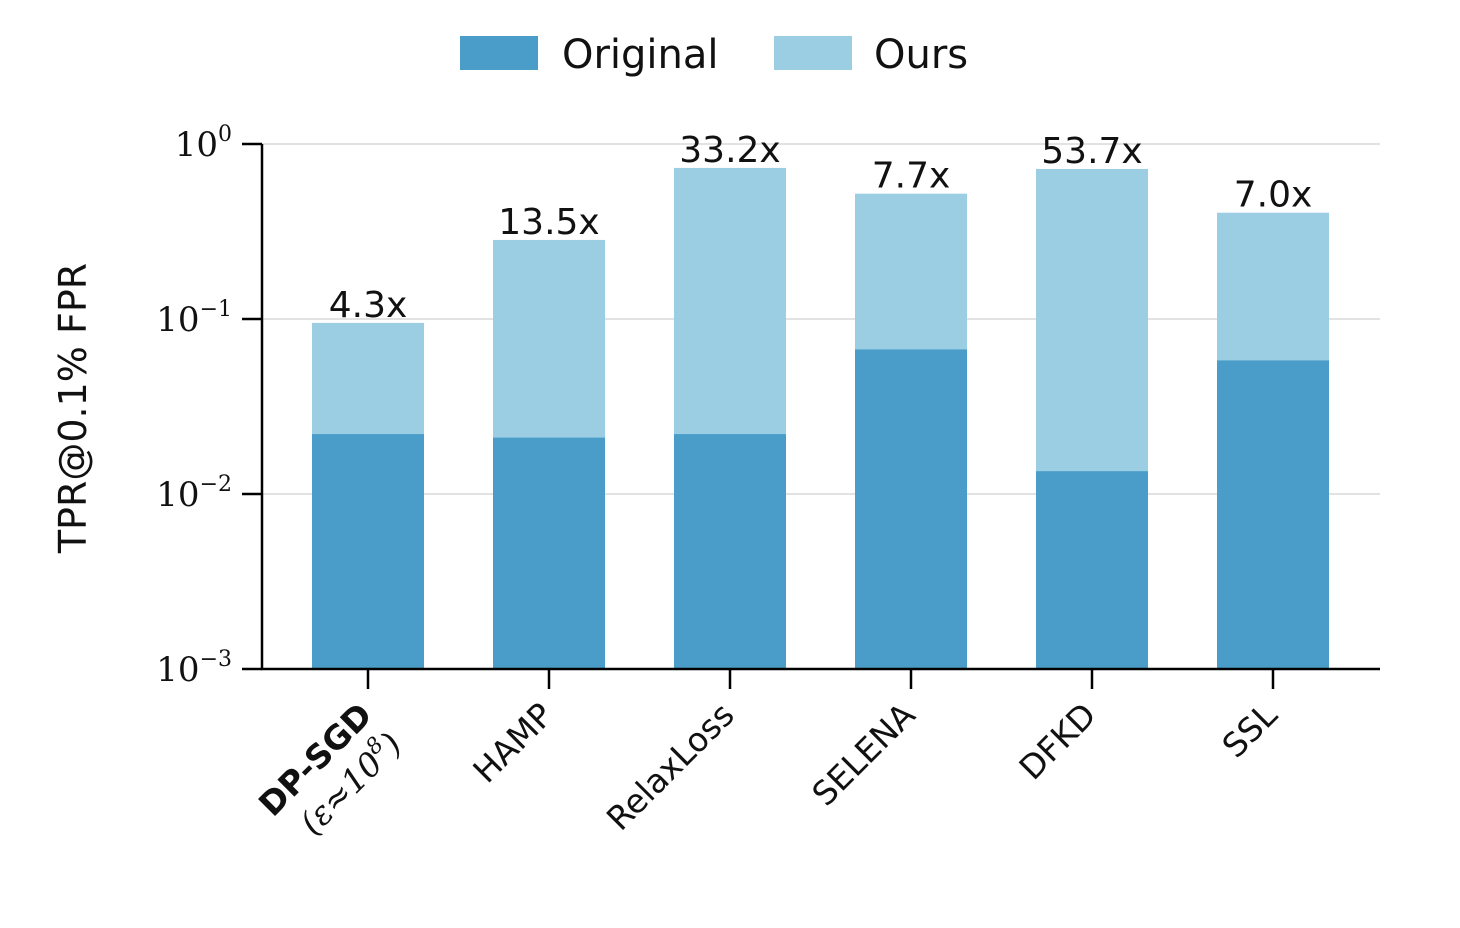  I want to click on x-tick-label: HAMP, so click(512, 742).